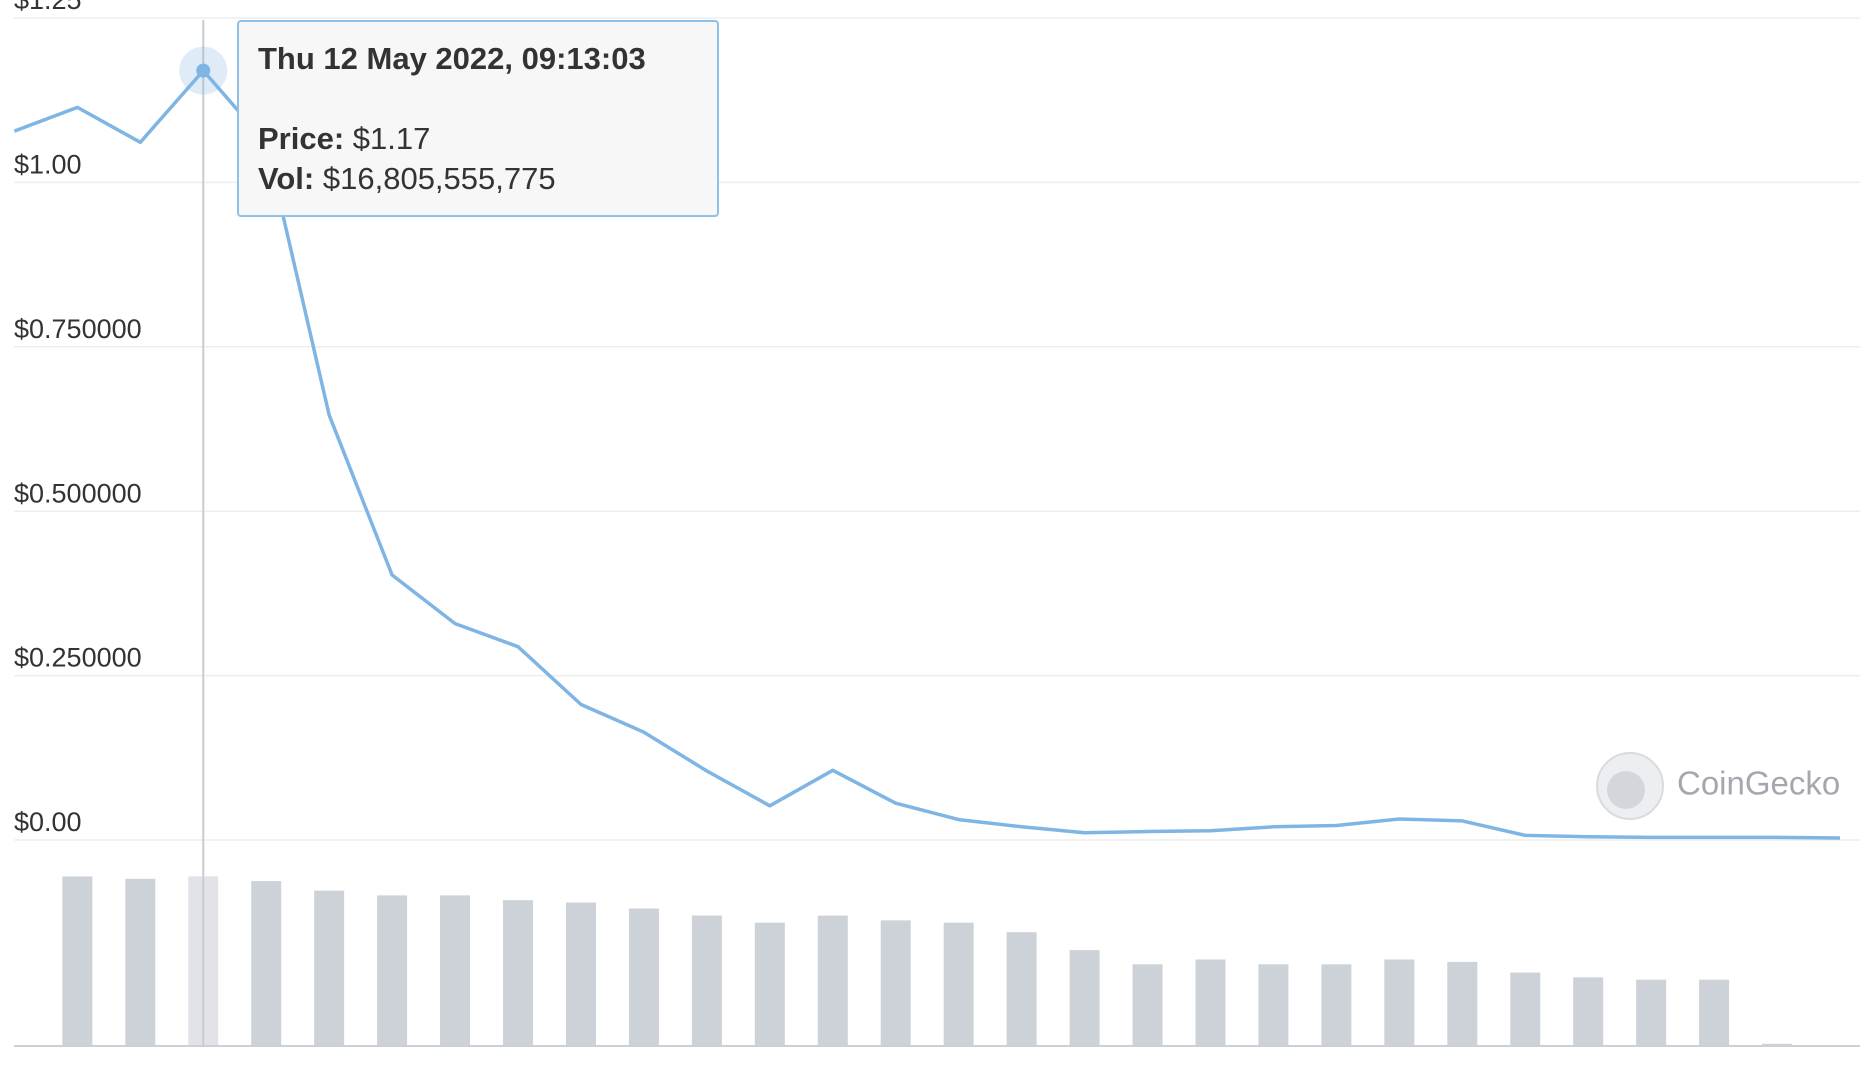  I want to click on tooltip-volume-label: Vol:, so click(286, 178).